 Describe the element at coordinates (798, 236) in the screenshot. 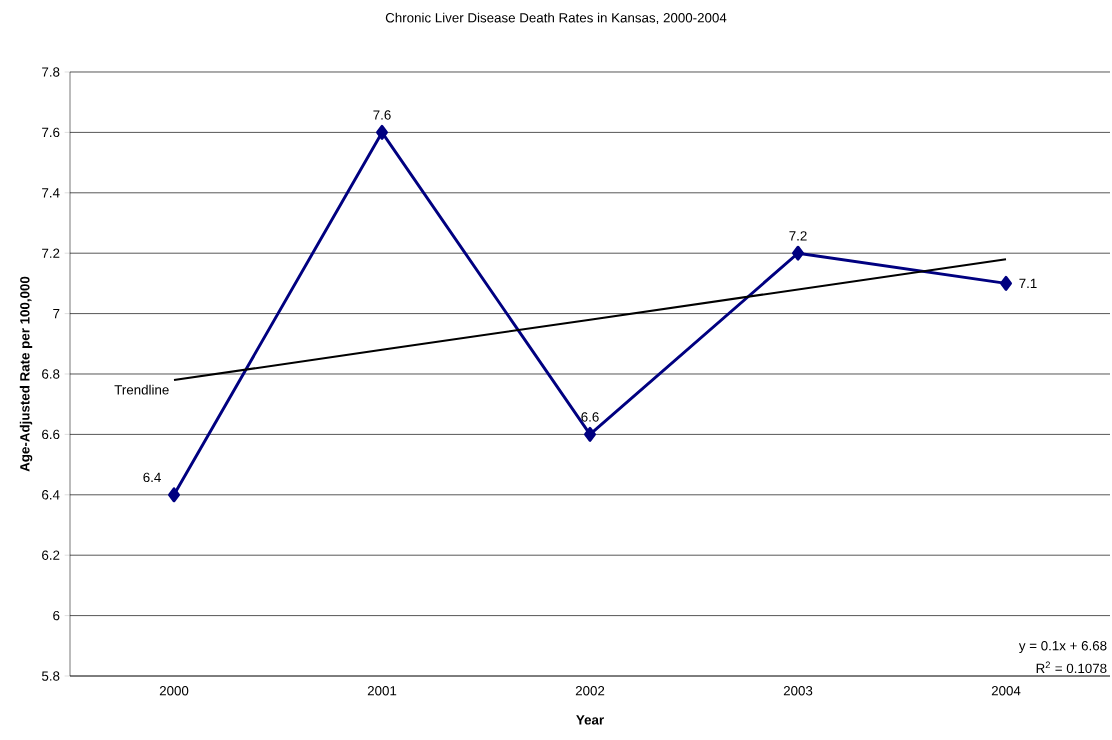

I see `data-label: 7.2` at that location.